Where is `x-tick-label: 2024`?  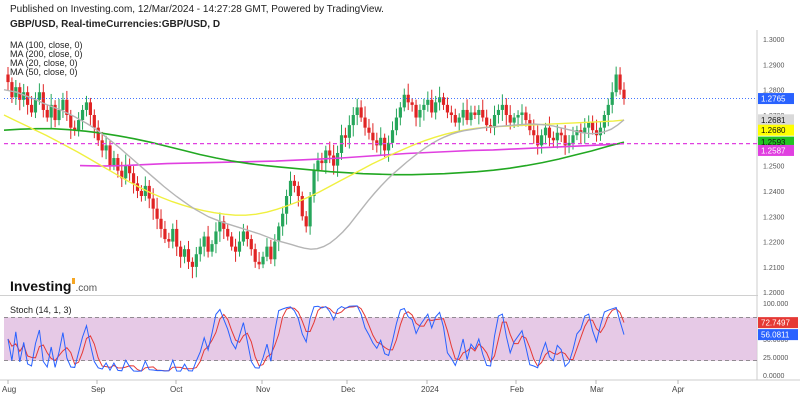
x-tick-label: 2024 is located at coordinates (430, 389).